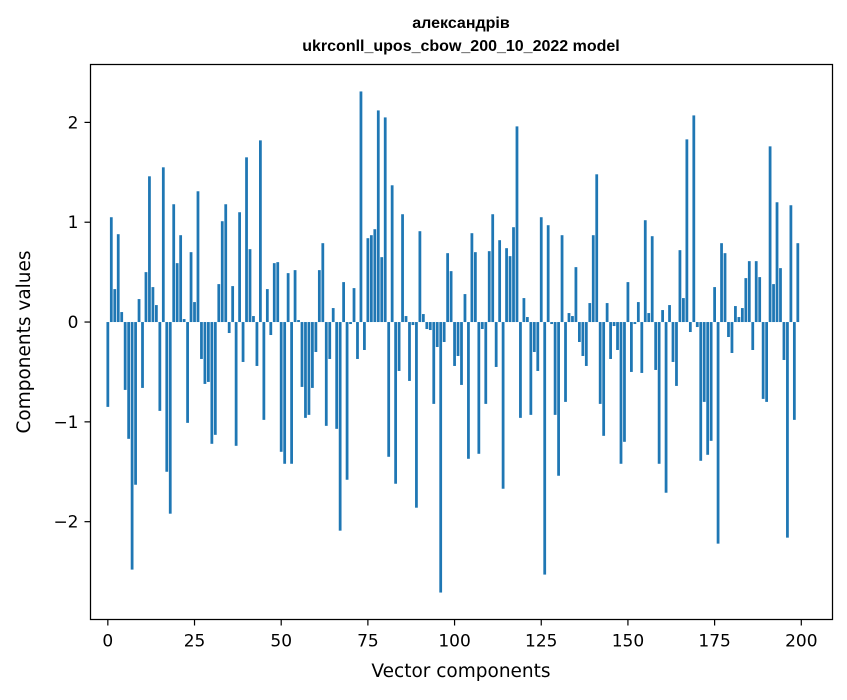  Describe the element at coordinates (714, 642) in the screenshot. I see `x-tick-label: 175` at that location.